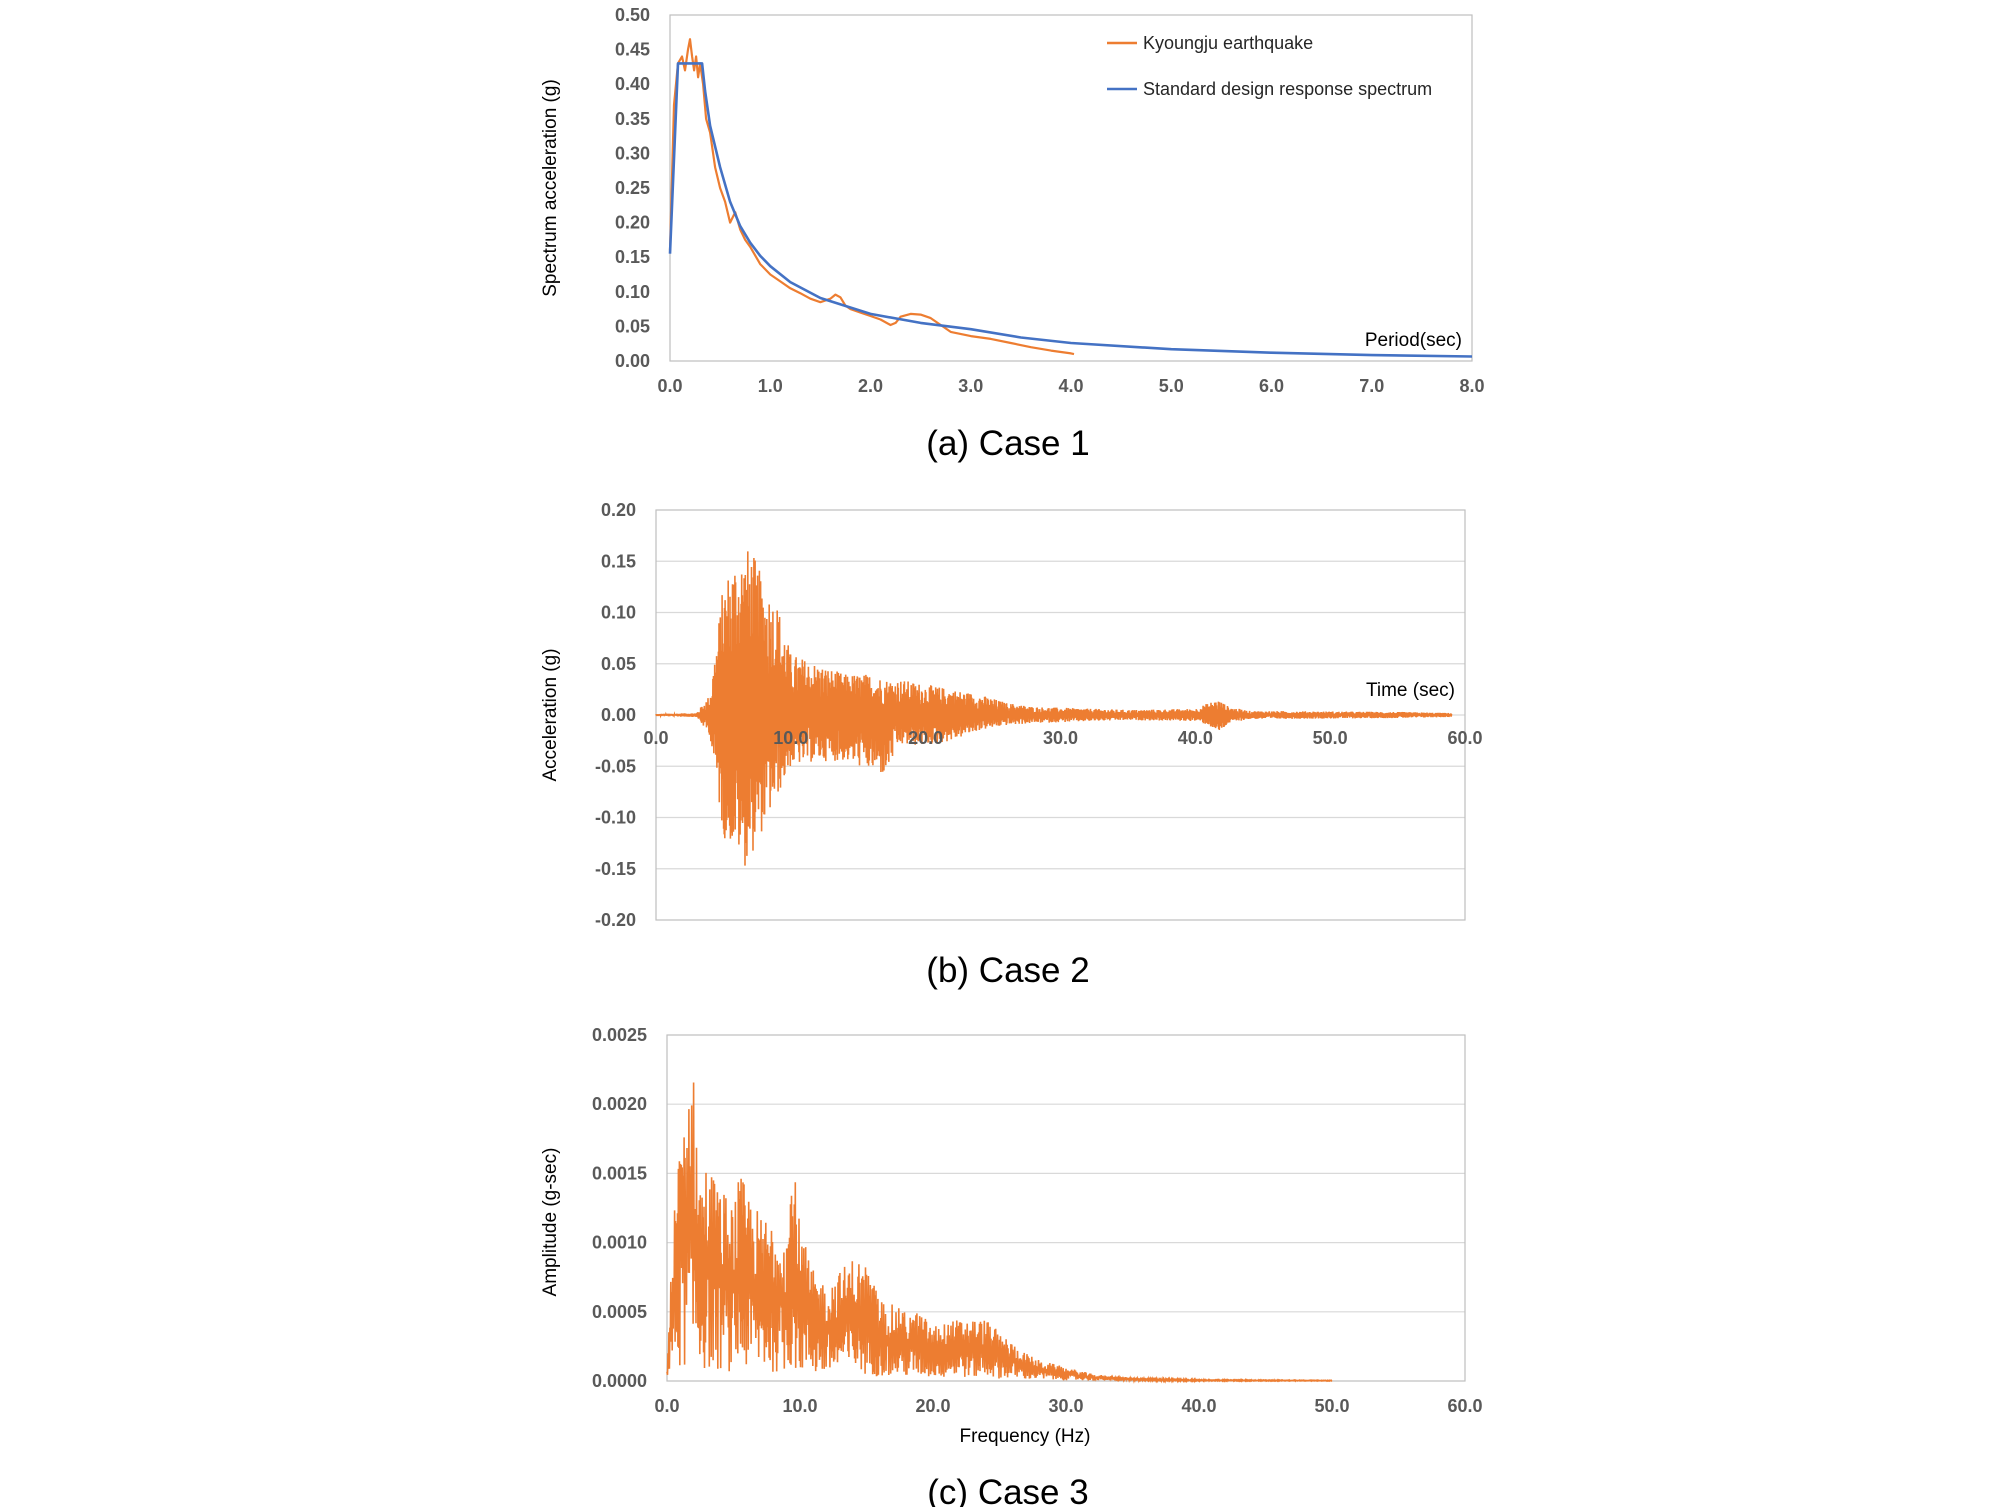 Image resolution: width=2008 pixels, height=1507 pixels. I want to click on x-tick-label: 7.0, so click(1371, 386).